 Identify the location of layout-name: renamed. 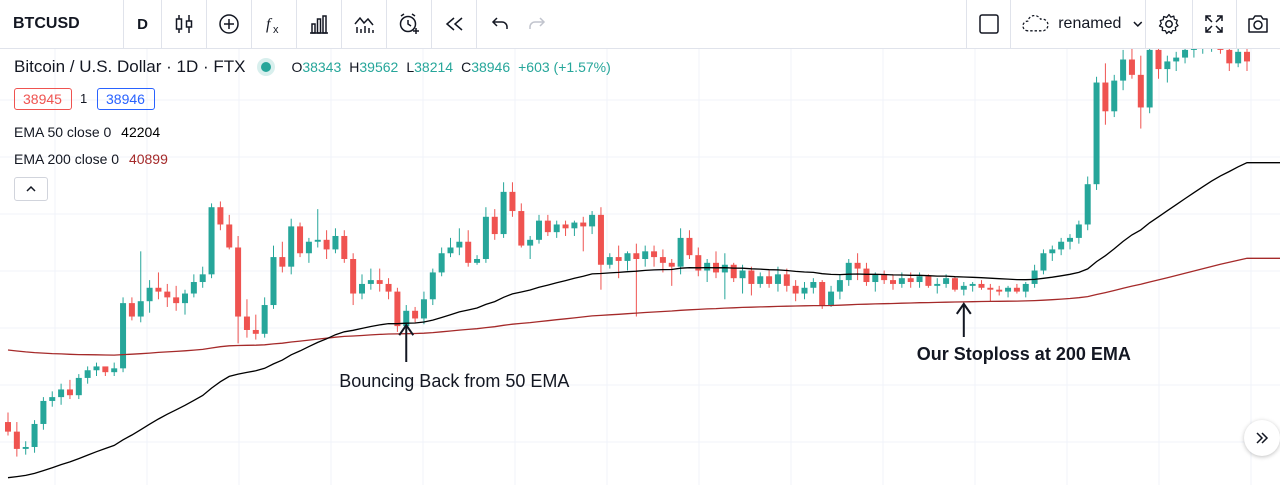
(1090, 23).